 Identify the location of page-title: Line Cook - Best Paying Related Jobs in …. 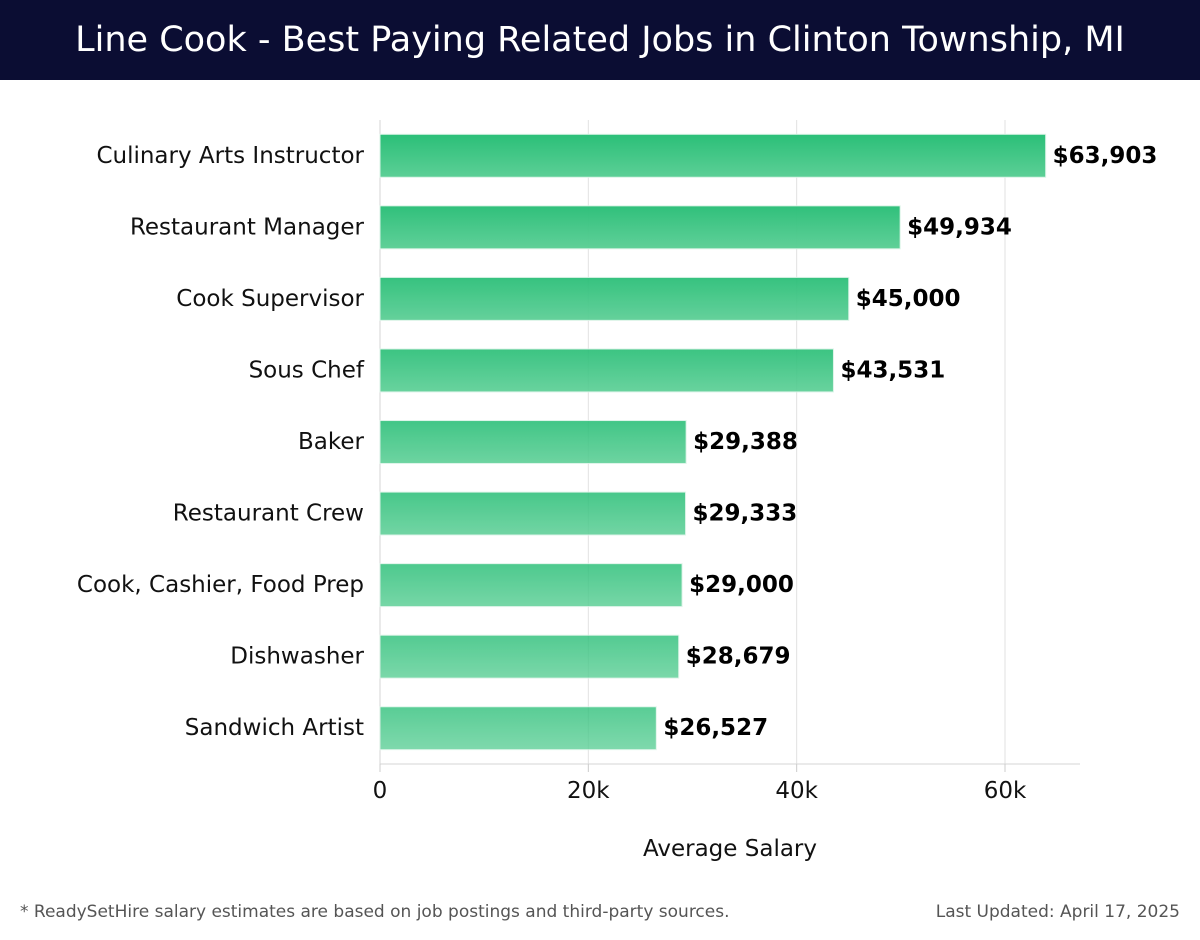
(600, 40).